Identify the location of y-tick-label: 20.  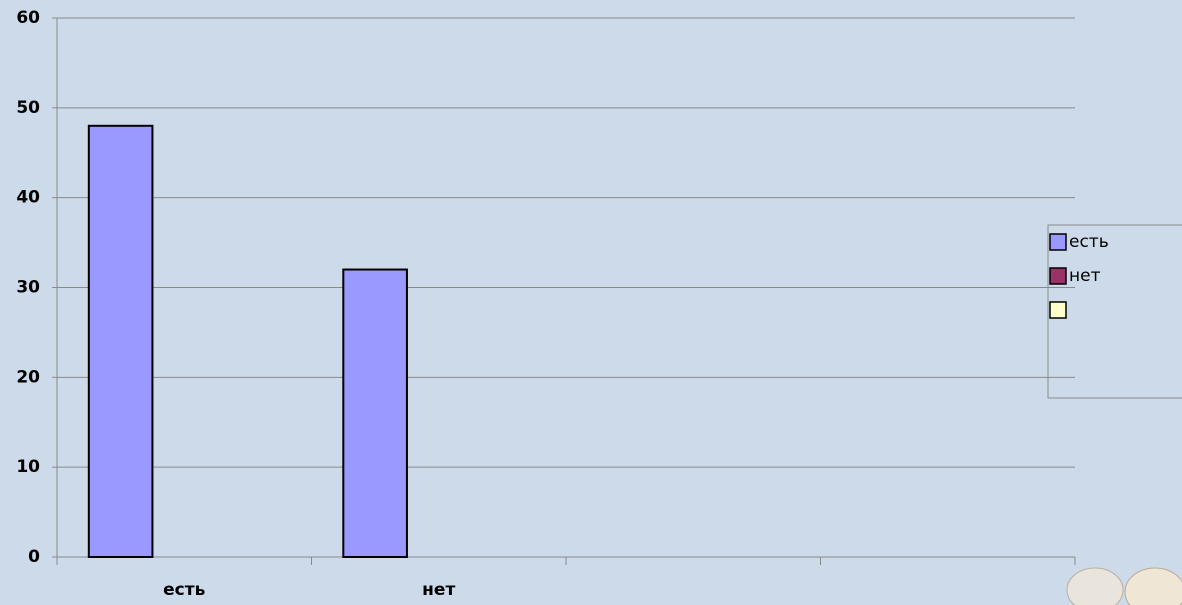
(28, 377).